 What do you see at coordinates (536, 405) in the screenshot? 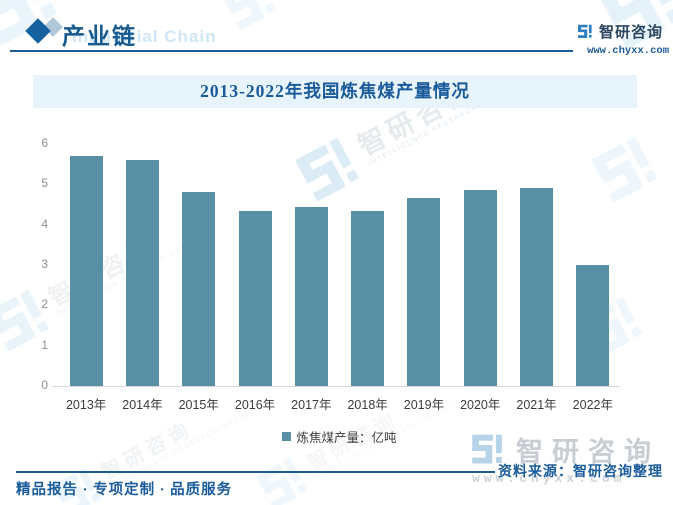
I see `x-axis-label: 2021年` at bounding box center [536, 405].